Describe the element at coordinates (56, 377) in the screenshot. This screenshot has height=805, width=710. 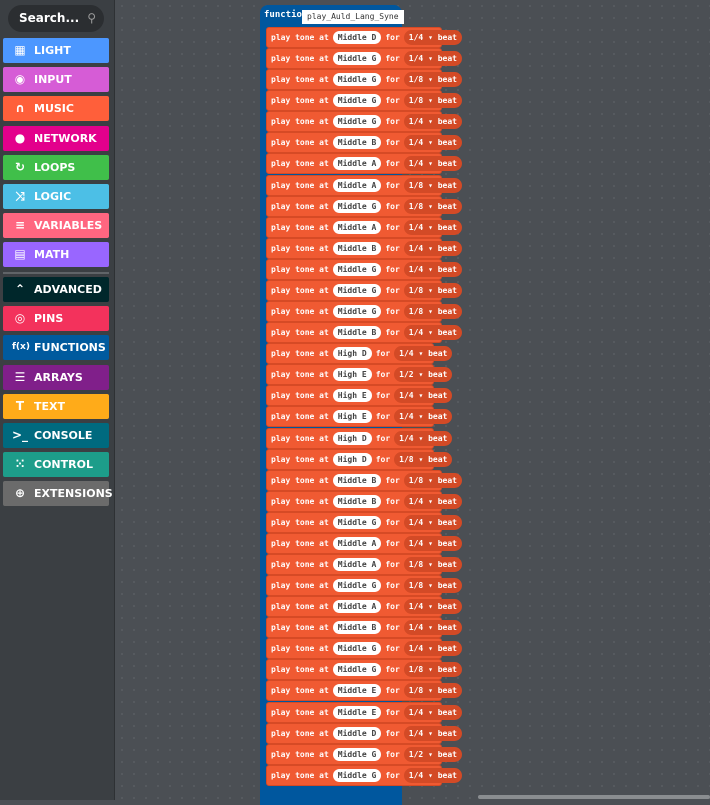
I see `category-arrays: ☰ ARRAYS` at that location.